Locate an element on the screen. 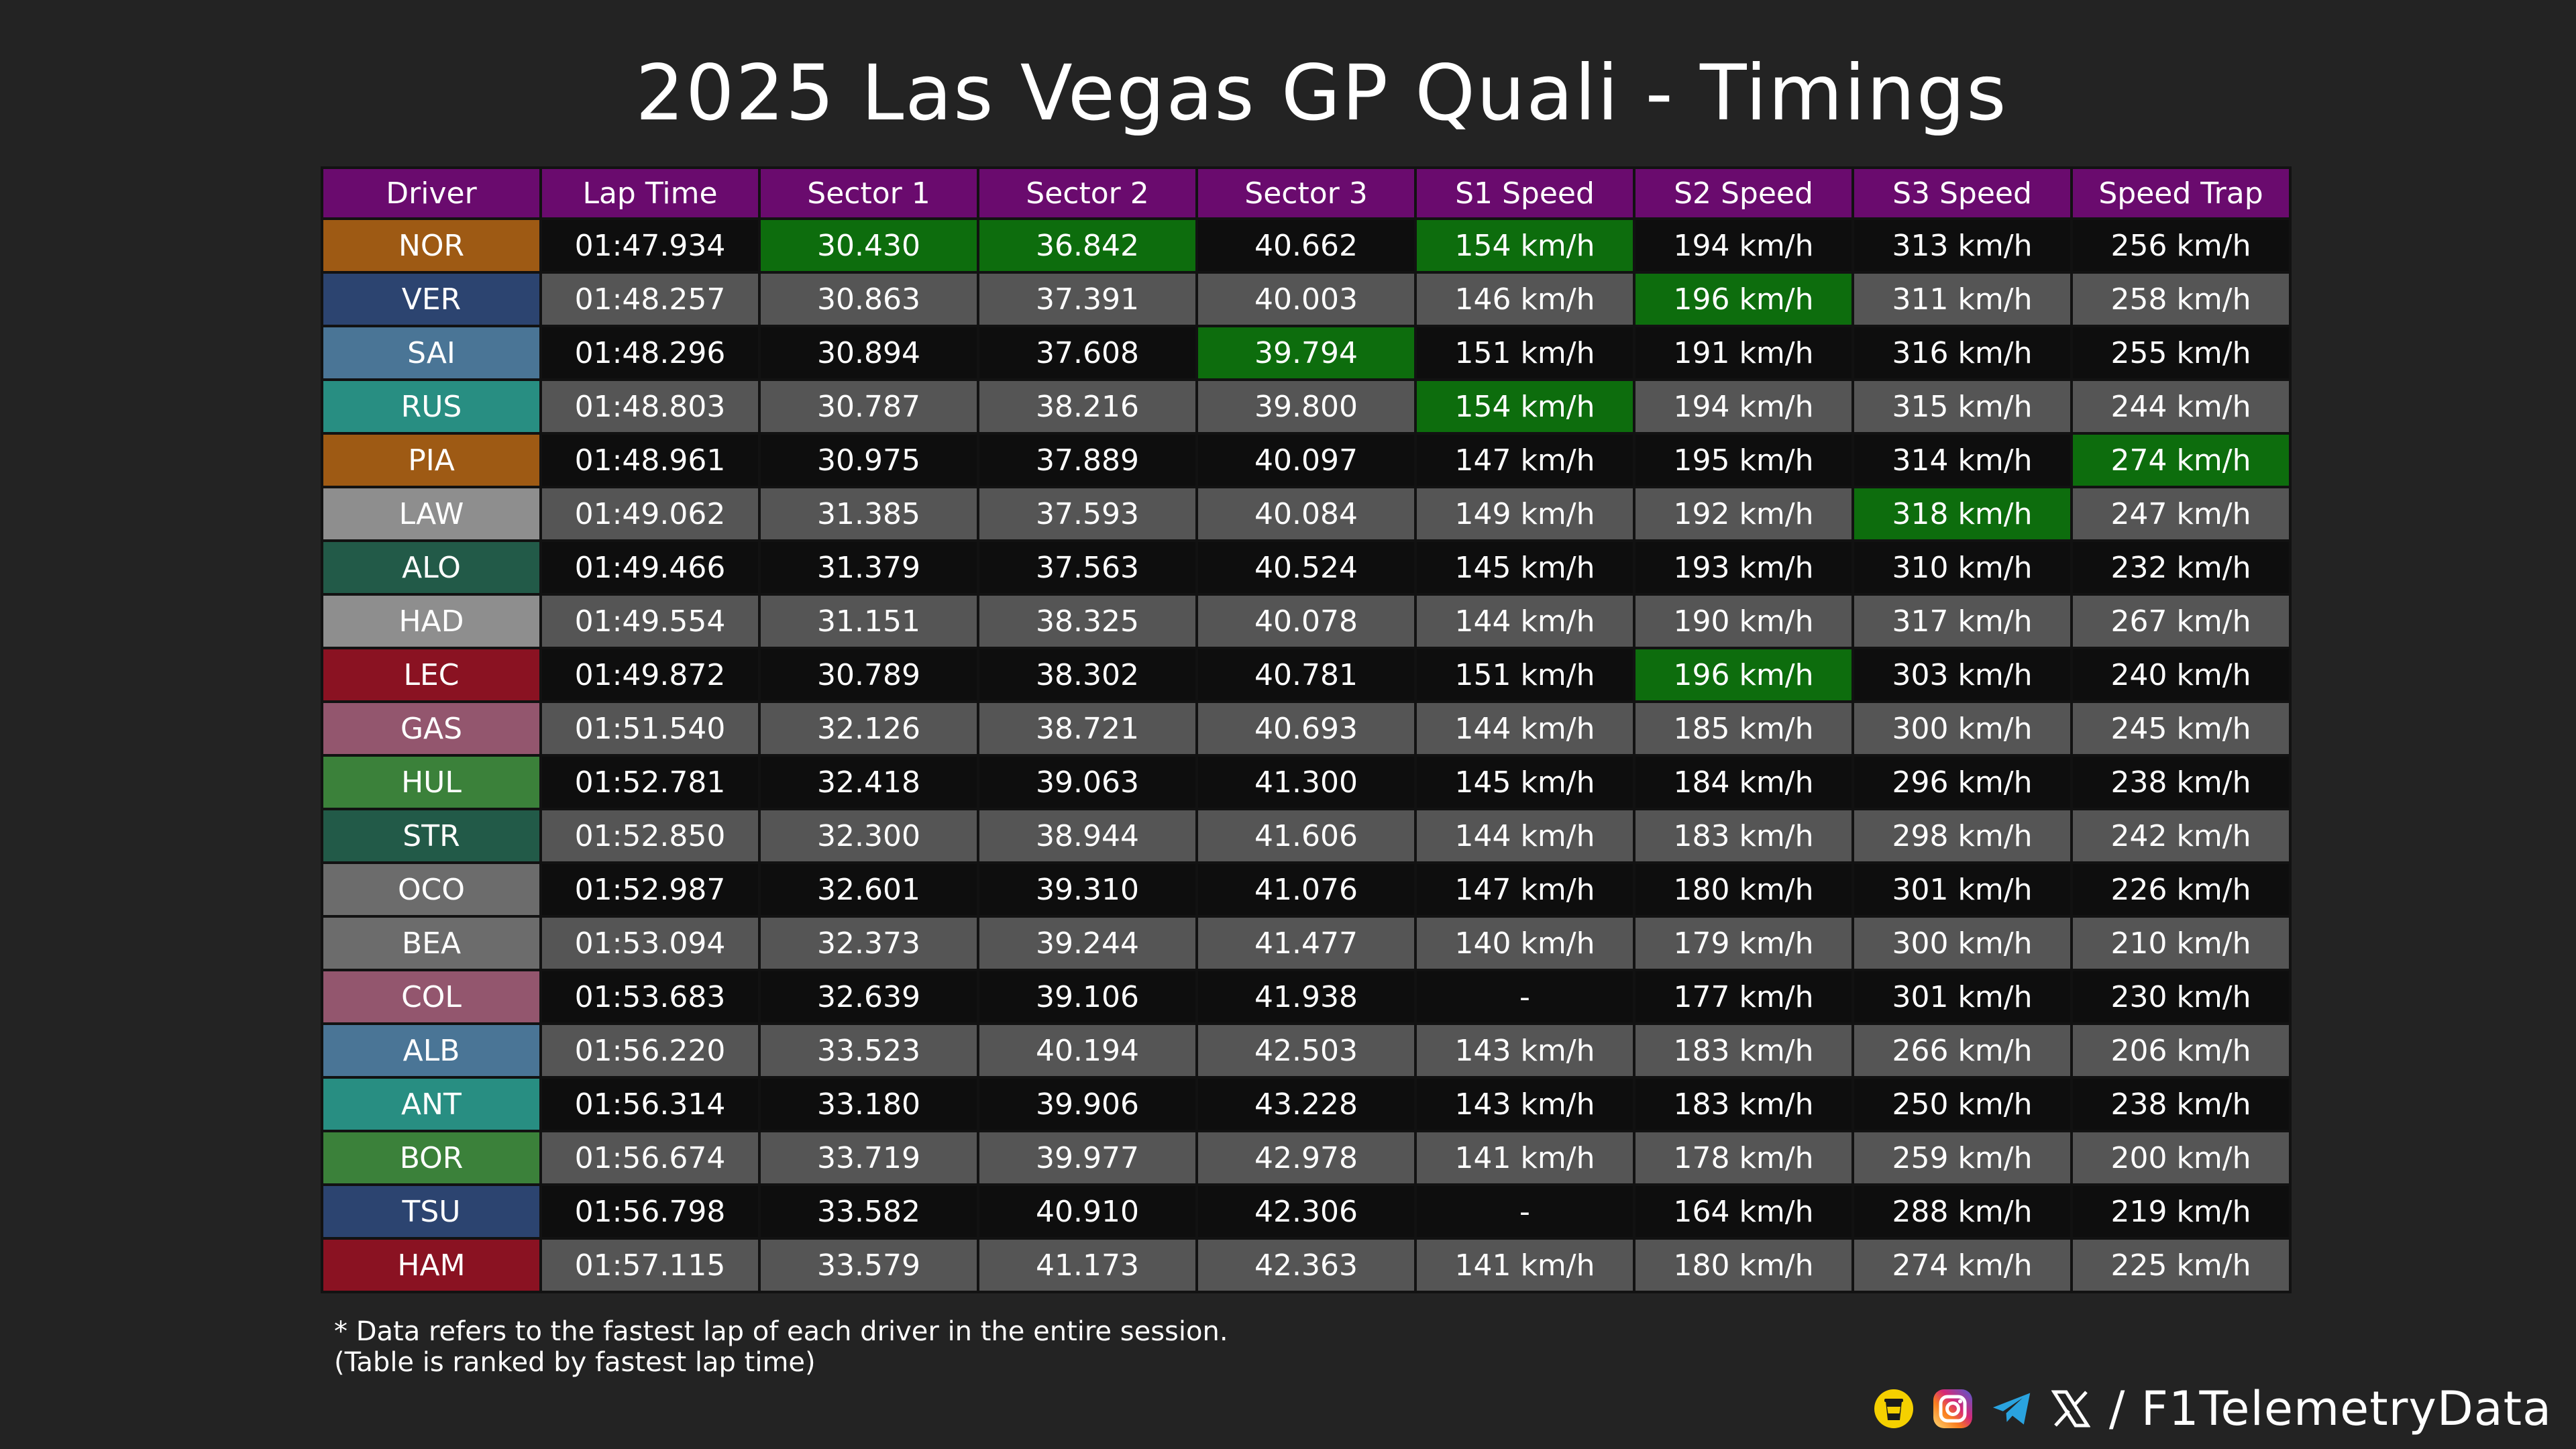 Image resolution: width=2576 pixels, height=1449 pixels. driver-cell: HUL is located at coordinates (431, 782).